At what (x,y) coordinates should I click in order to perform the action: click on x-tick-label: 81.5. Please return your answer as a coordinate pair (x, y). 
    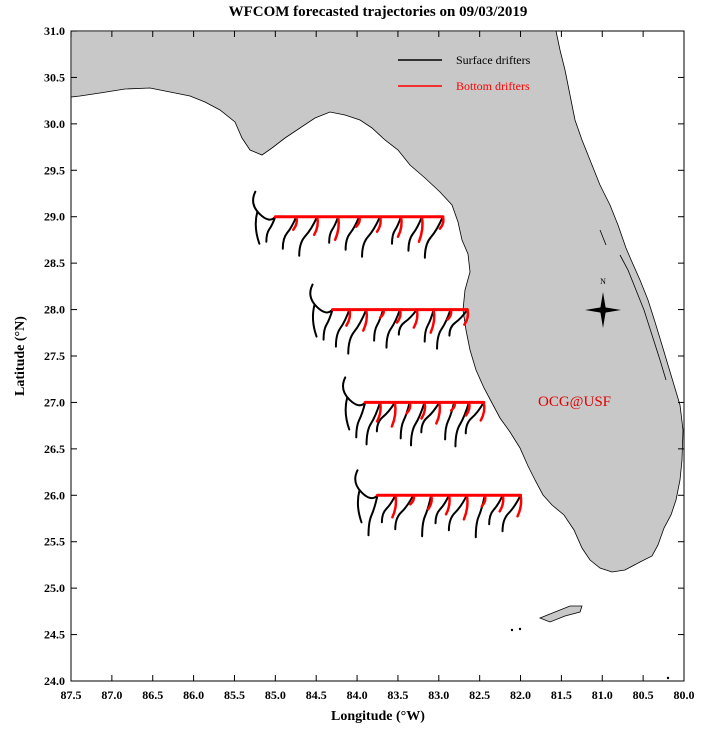
    Looking at the image, I should click on (561, 695).